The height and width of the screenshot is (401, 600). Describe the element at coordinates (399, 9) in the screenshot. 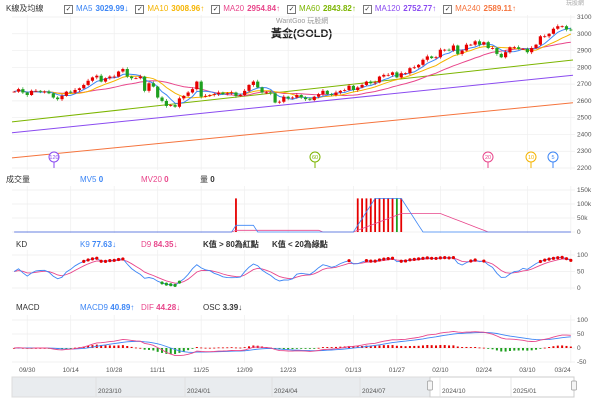

I see `legend-ma120: ✓ MA120 2752.77 ↑` at that location.